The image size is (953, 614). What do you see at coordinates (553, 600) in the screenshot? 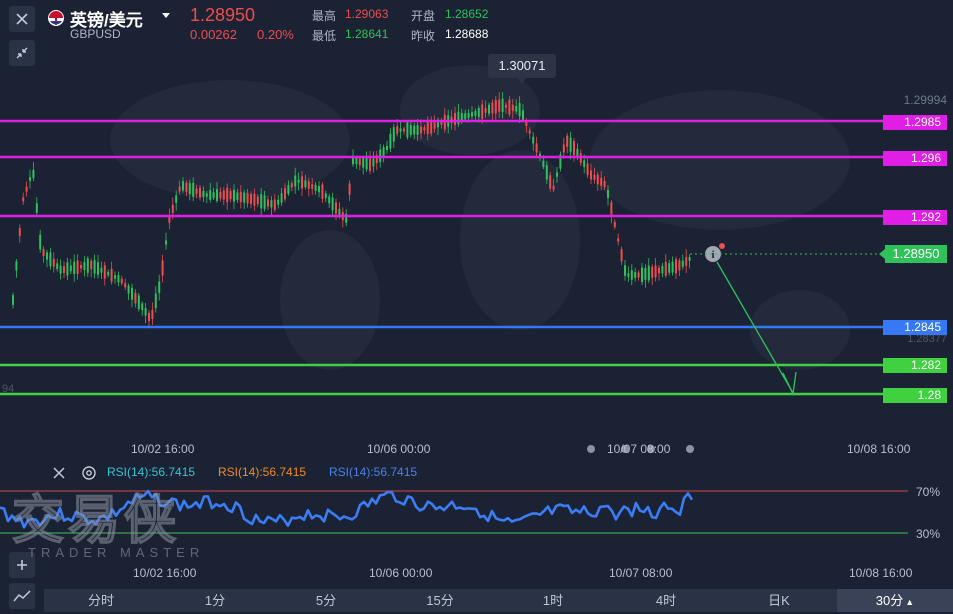
I see `tab-timeframe-1h: 1时` at bounding box center [553, 600].